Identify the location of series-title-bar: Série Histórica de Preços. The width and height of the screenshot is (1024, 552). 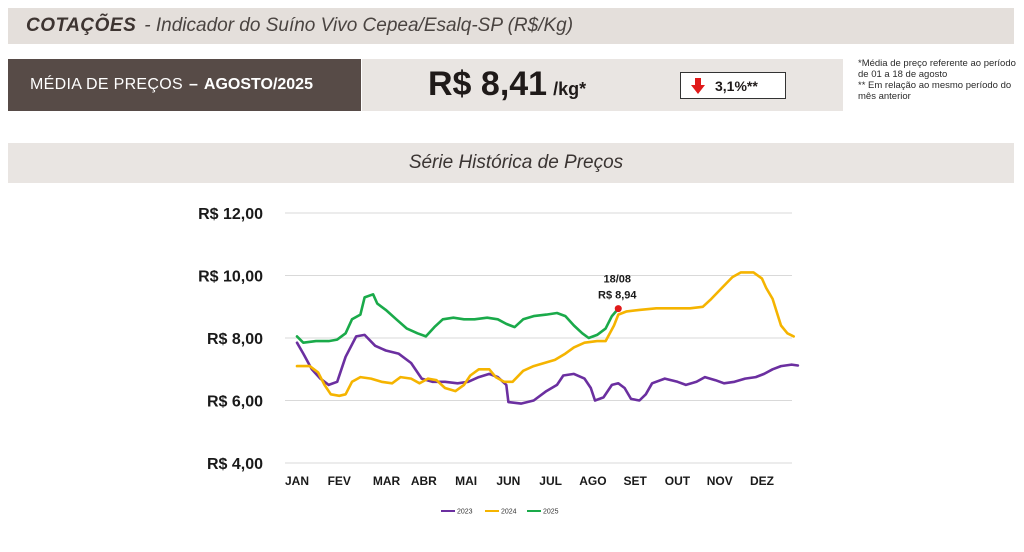
(511, 163).